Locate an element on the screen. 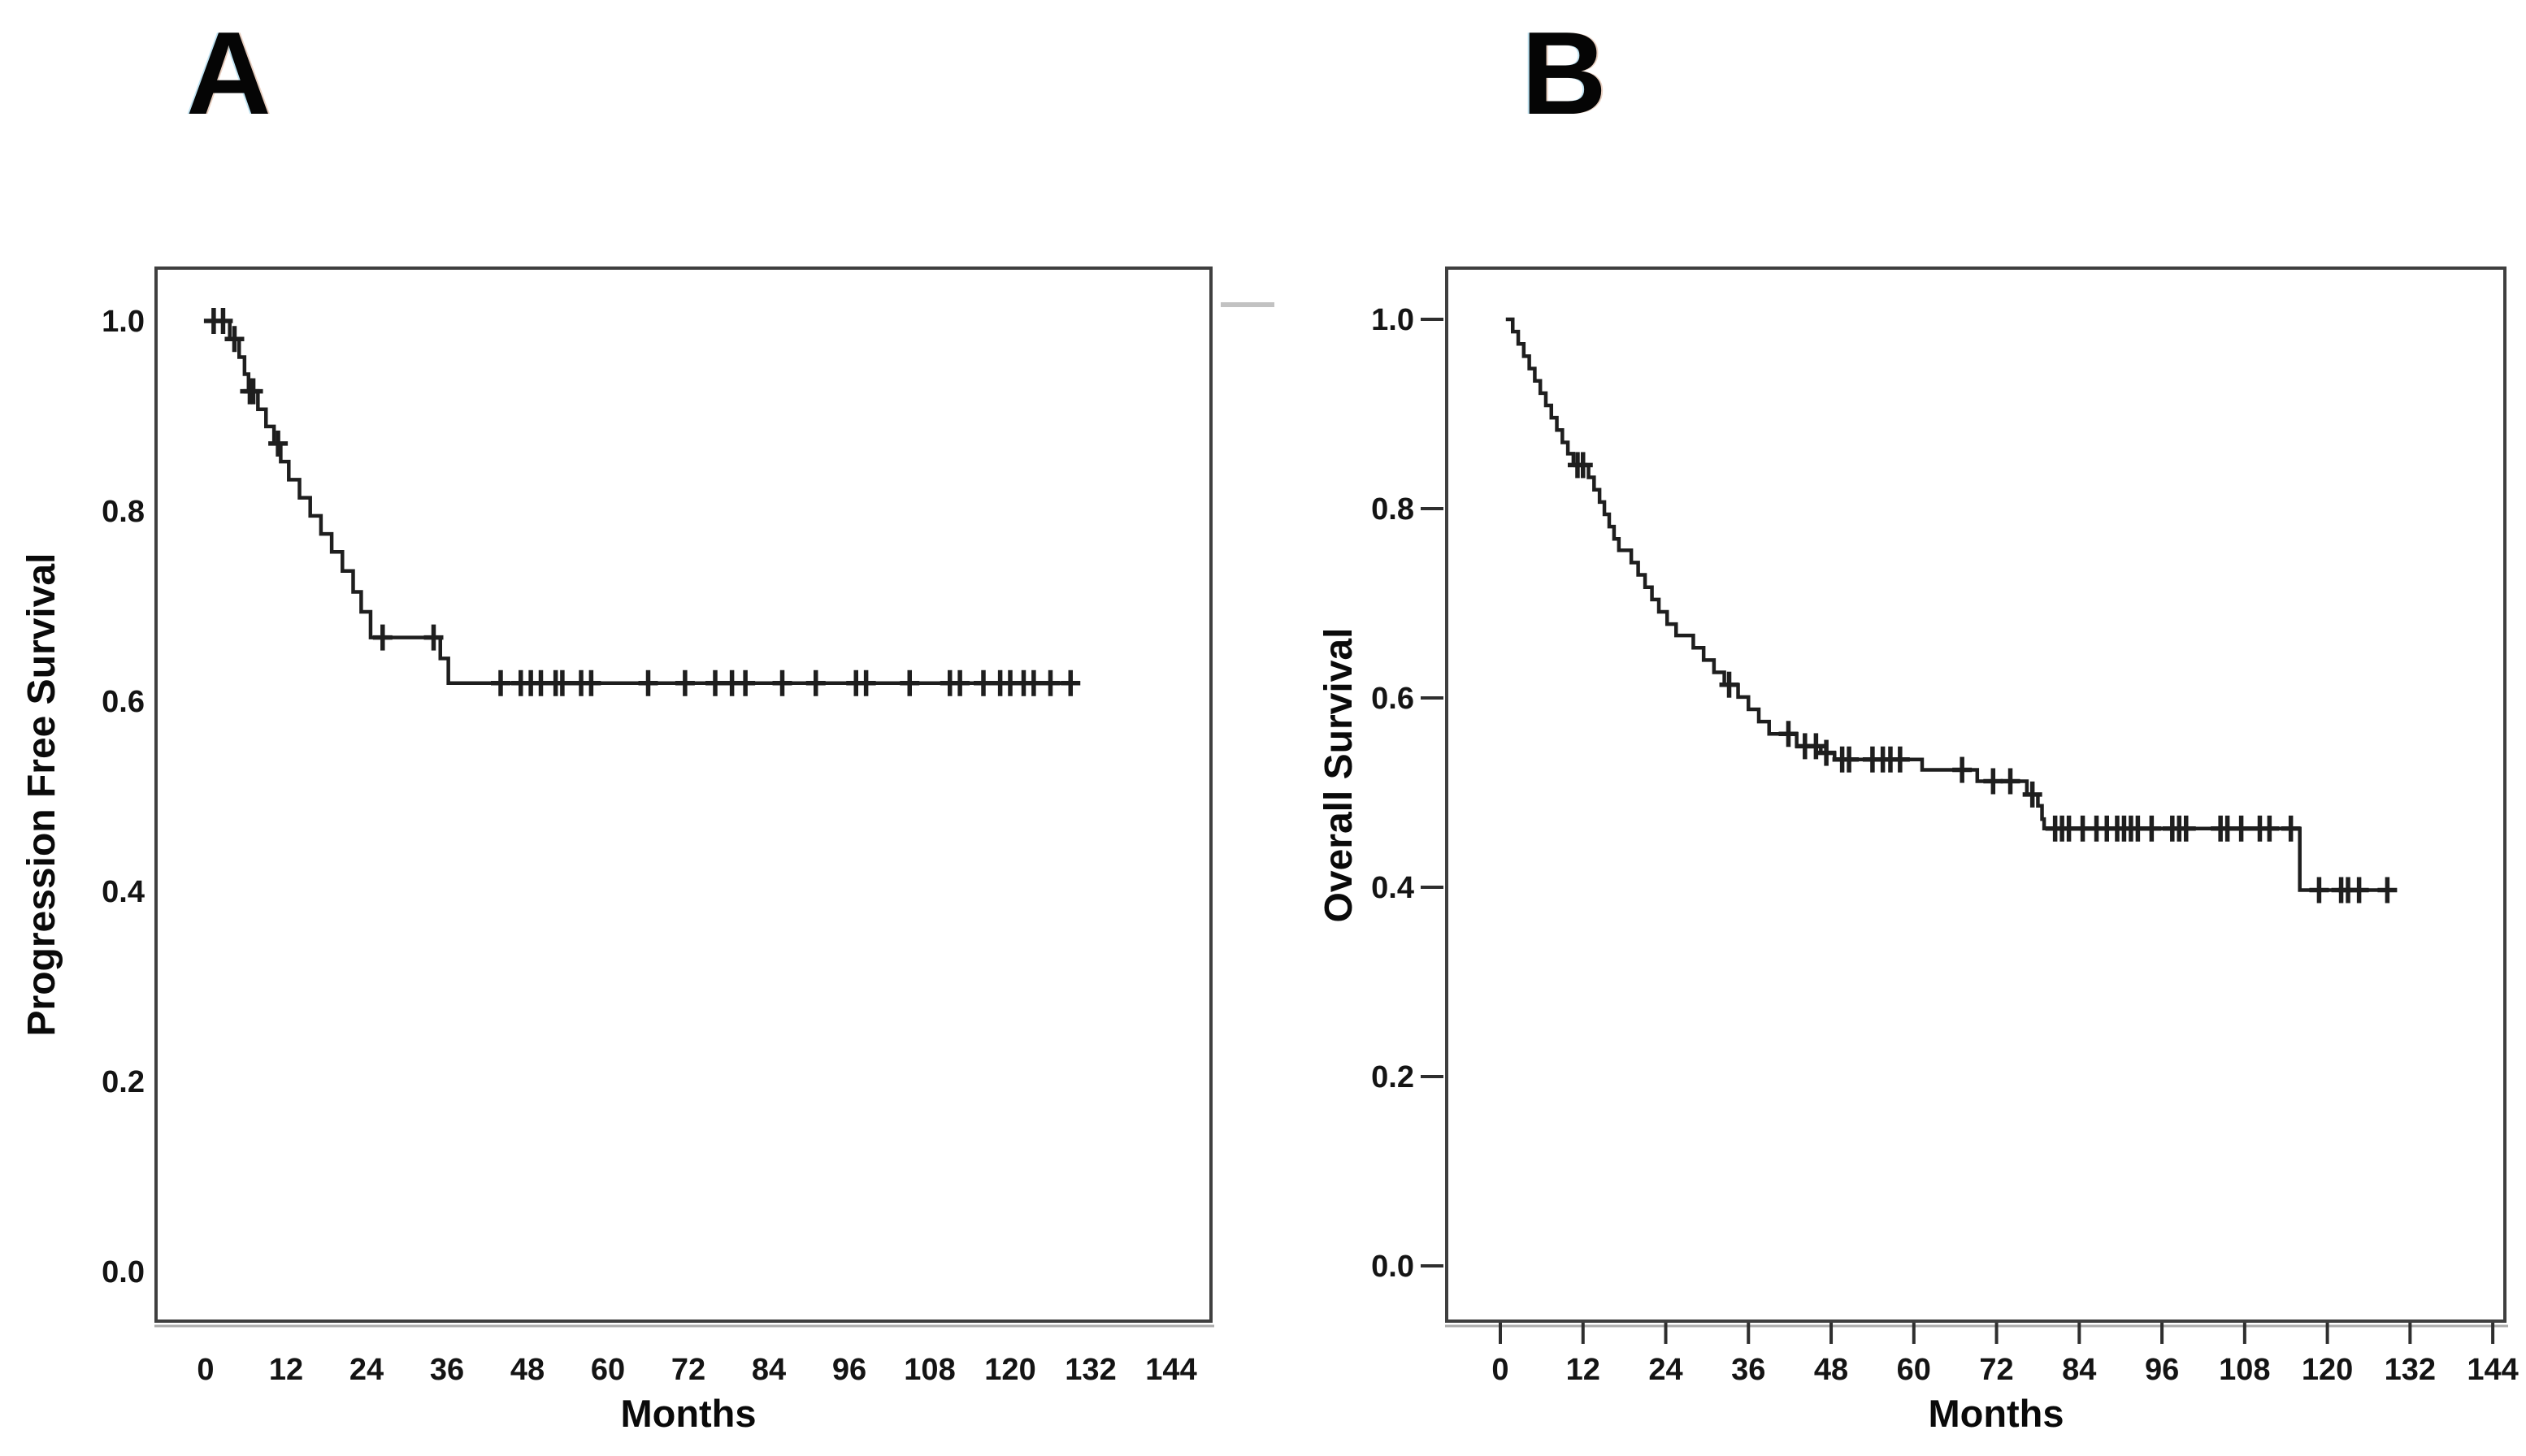 The height and width of the screenshot is (1456, 2526). panel-b-y-axis-title: Overall Survival is located at coordinates (1339, 775).